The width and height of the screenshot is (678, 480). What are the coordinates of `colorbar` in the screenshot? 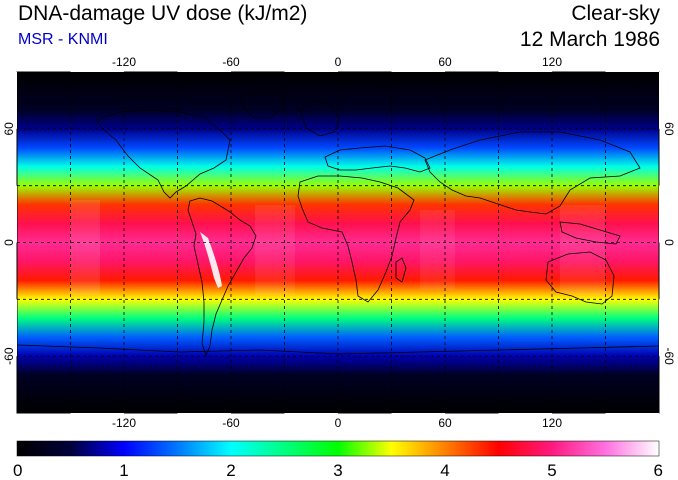 It's located at (338, 448).